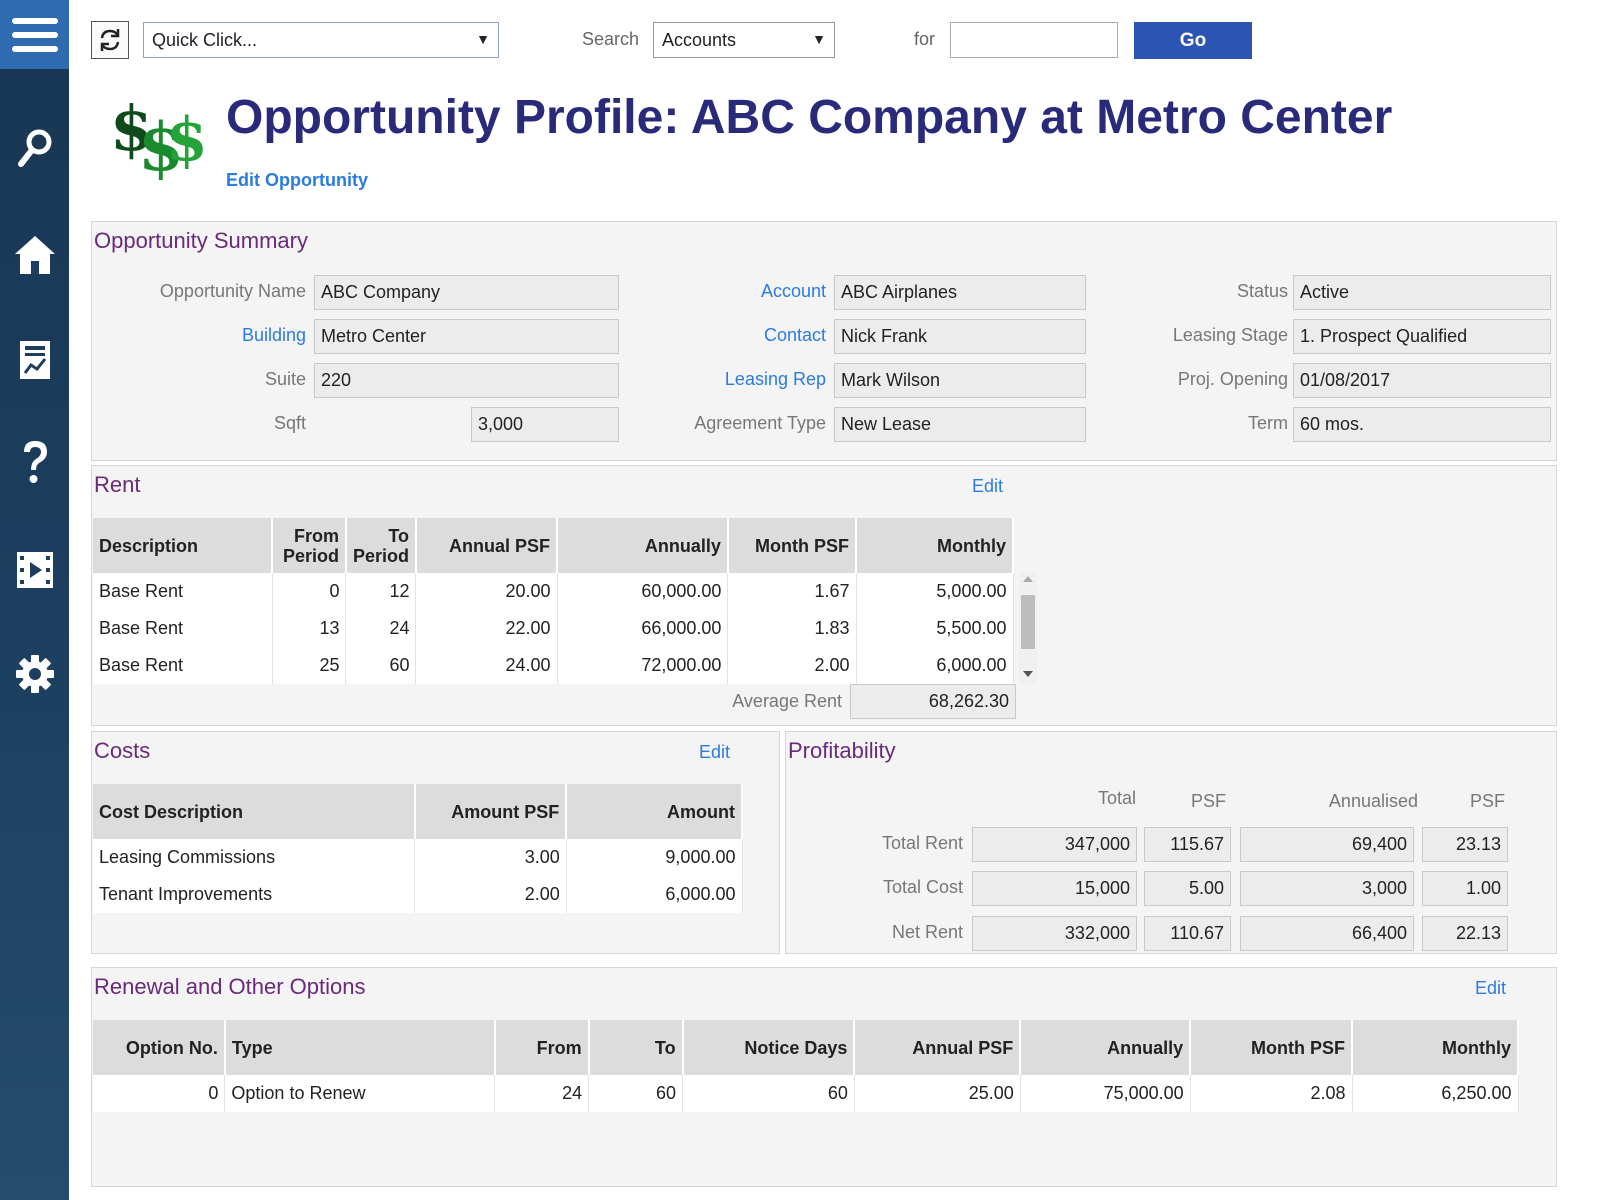 The image size is (1600, 1200). What do you see at coordinates (654, 857) in the screenshot?
I see `cost-amount: 9,000.00` at bounding box center [654, 857].